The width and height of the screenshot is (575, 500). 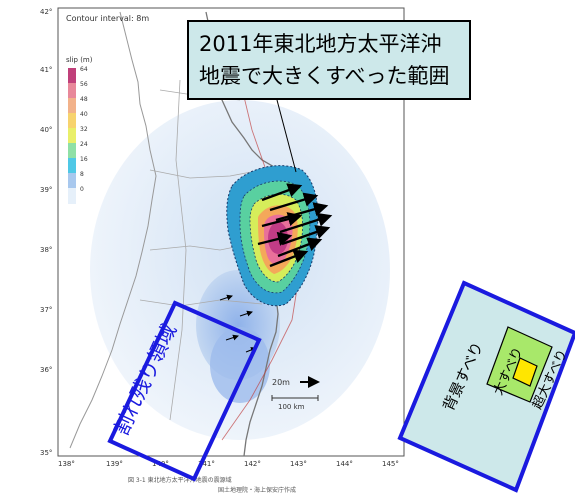 I want to click on slip-model-diagram: 背景すべり 大すべり 超大すべり, so click(x=486, y=386).